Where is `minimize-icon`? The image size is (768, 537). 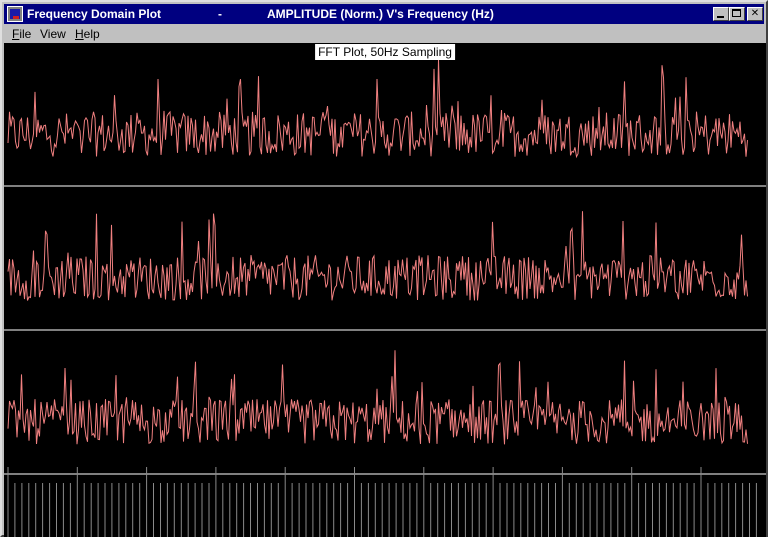
minimize-icon is located at coordinates (720, 17).